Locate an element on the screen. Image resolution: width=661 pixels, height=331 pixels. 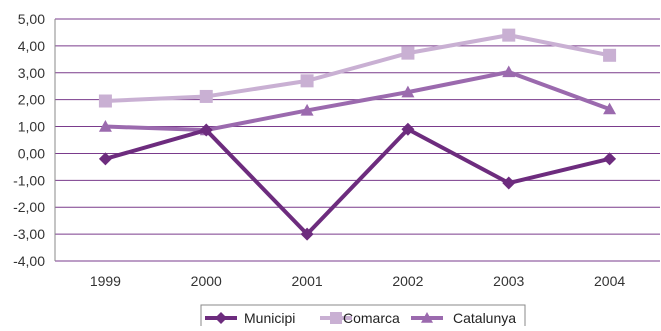
x-tick-label: 2004 is located at coordinates (609, 281).